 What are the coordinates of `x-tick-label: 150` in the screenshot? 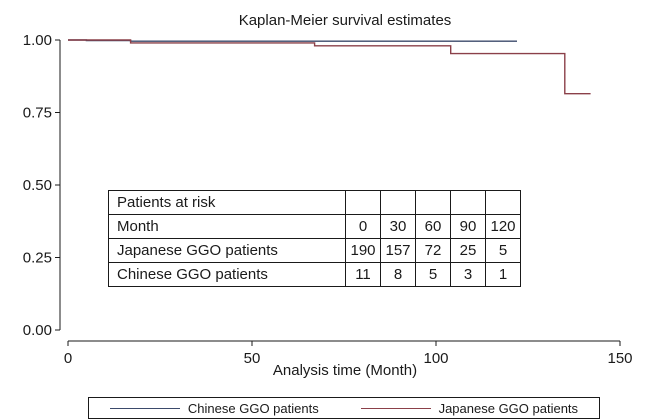 It's located at (619, 358).